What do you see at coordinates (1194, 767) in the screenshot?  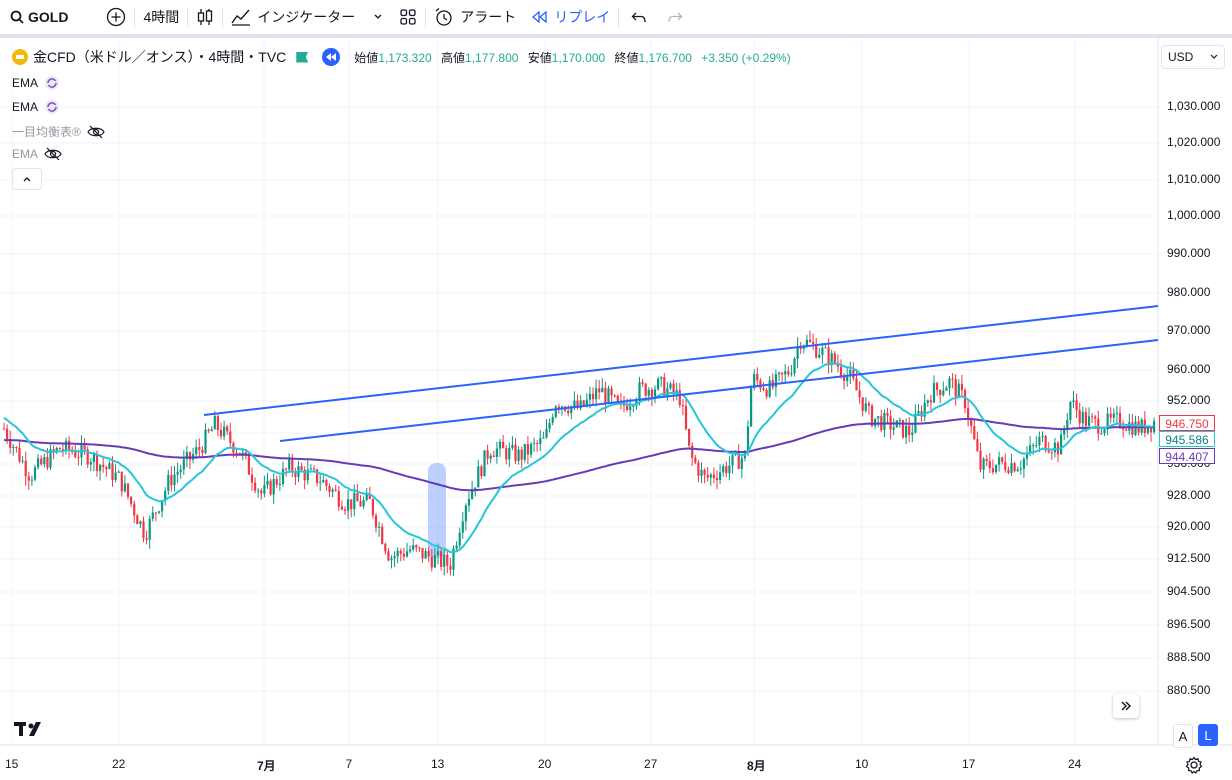 I see `gear-icon` at bounding box center [1194, 767].